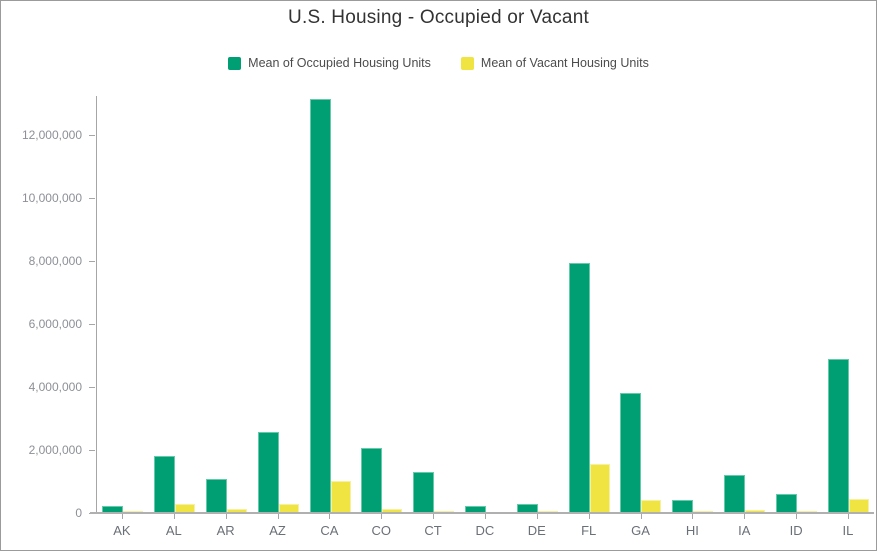  Describe the element at coordinates (475, 509) in the screenshot. I see `bar-occupied-dc` at that location.